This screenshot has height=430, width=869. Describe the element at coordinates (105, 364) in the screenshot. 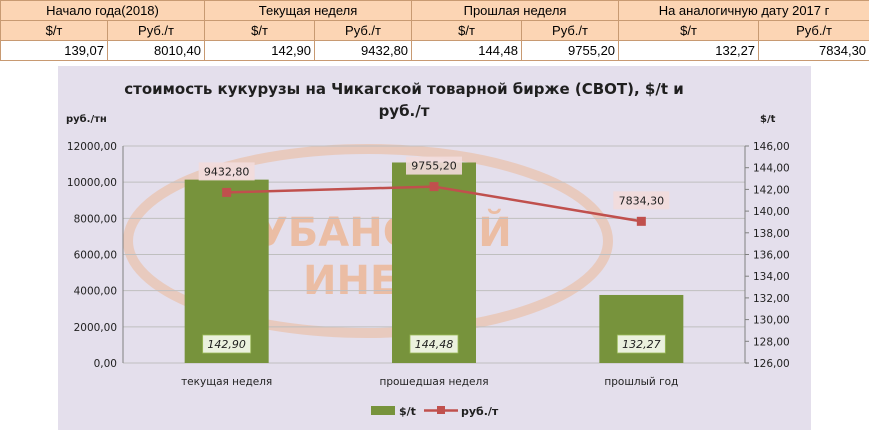

I see `y-tick-label: 0,00` at that location.